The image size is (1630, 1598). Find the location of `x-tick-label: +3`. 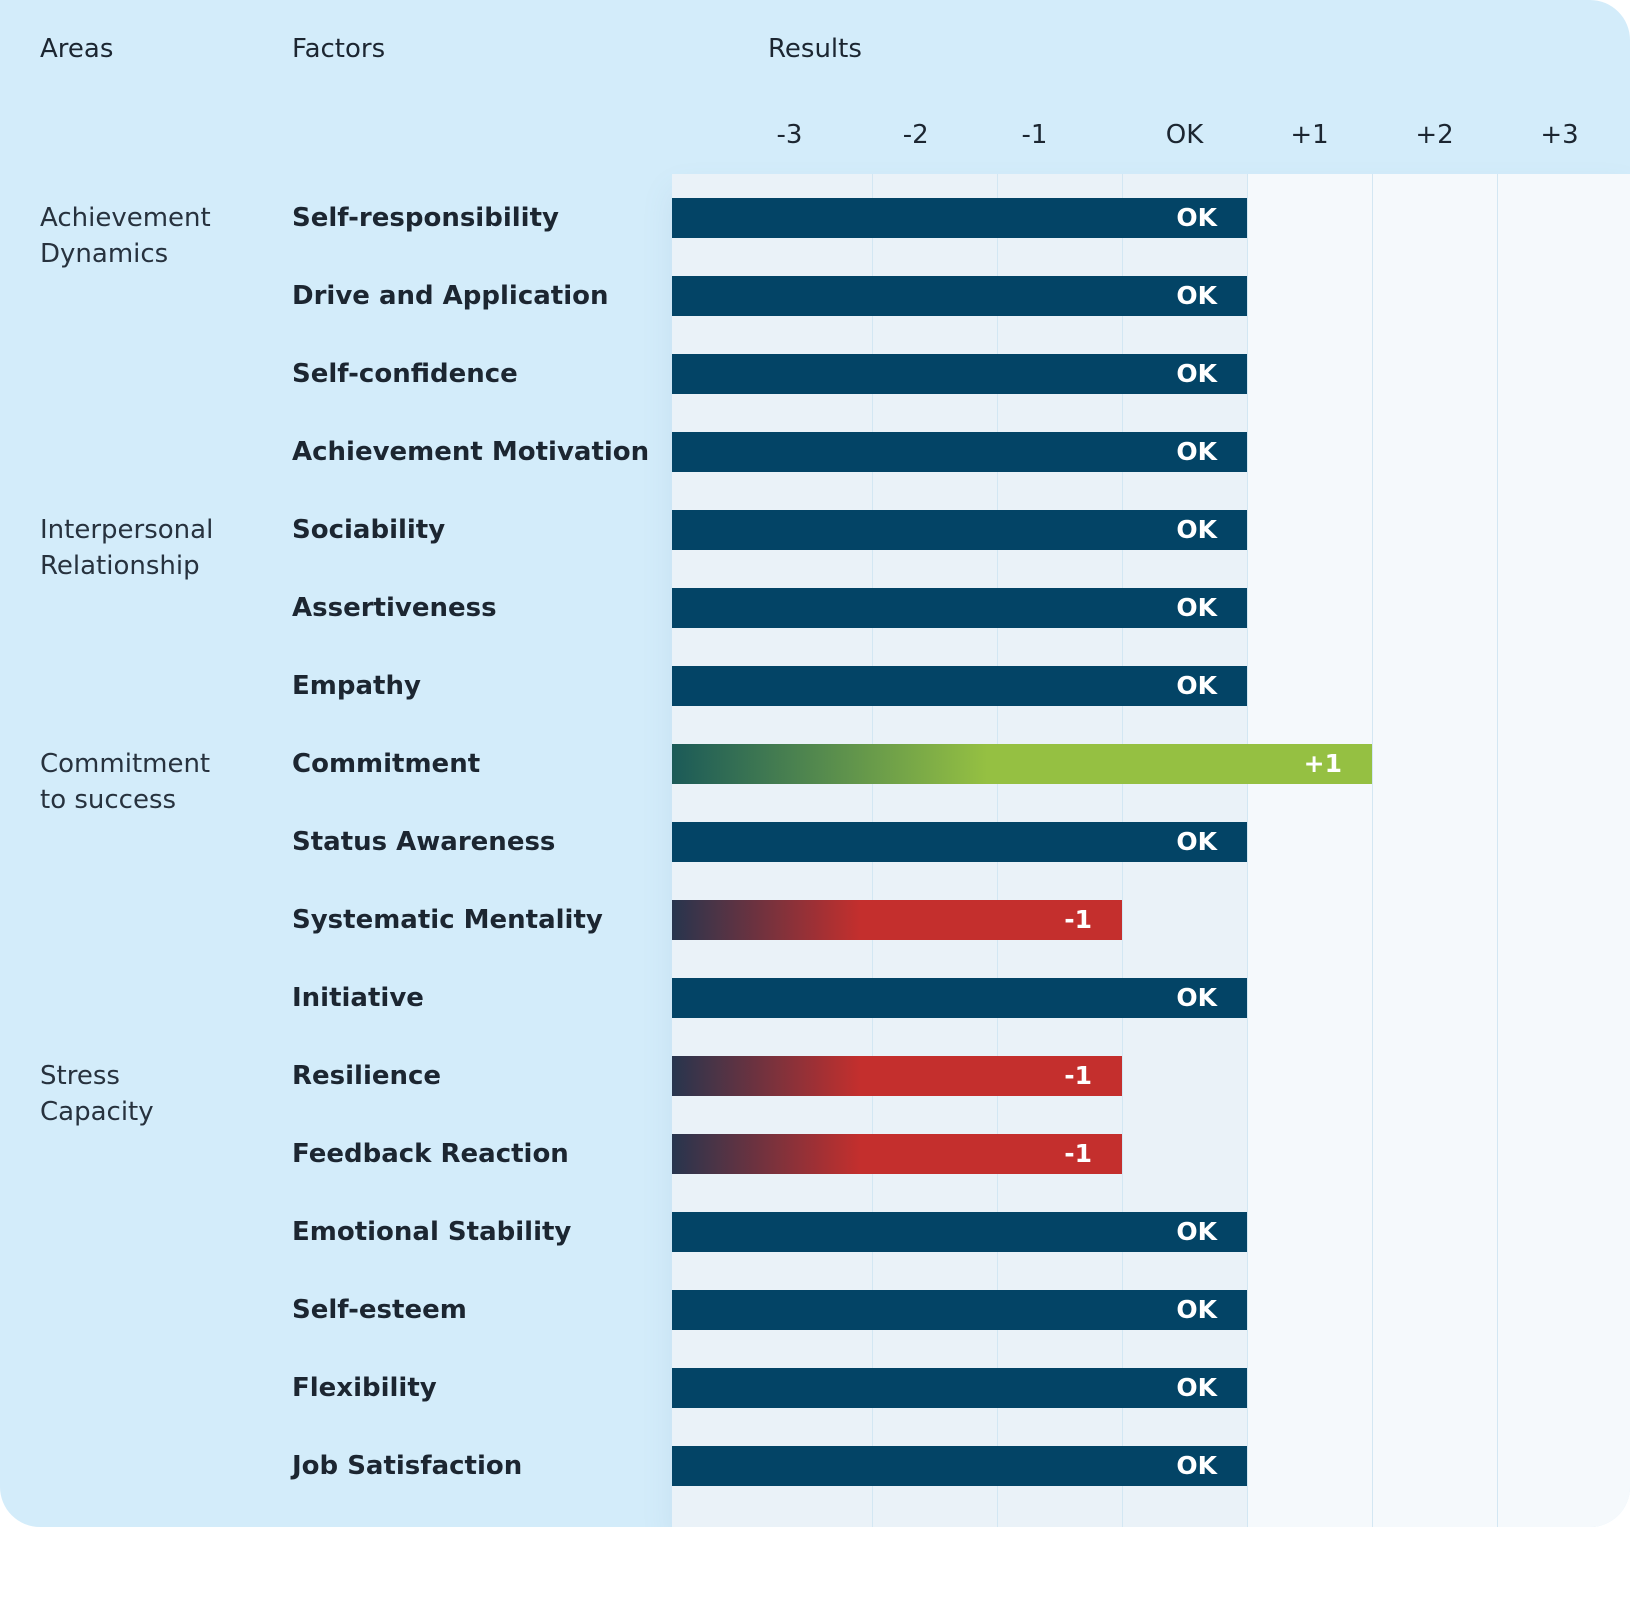

x-tick-label: +3 is located at coordinates (1559, 135).